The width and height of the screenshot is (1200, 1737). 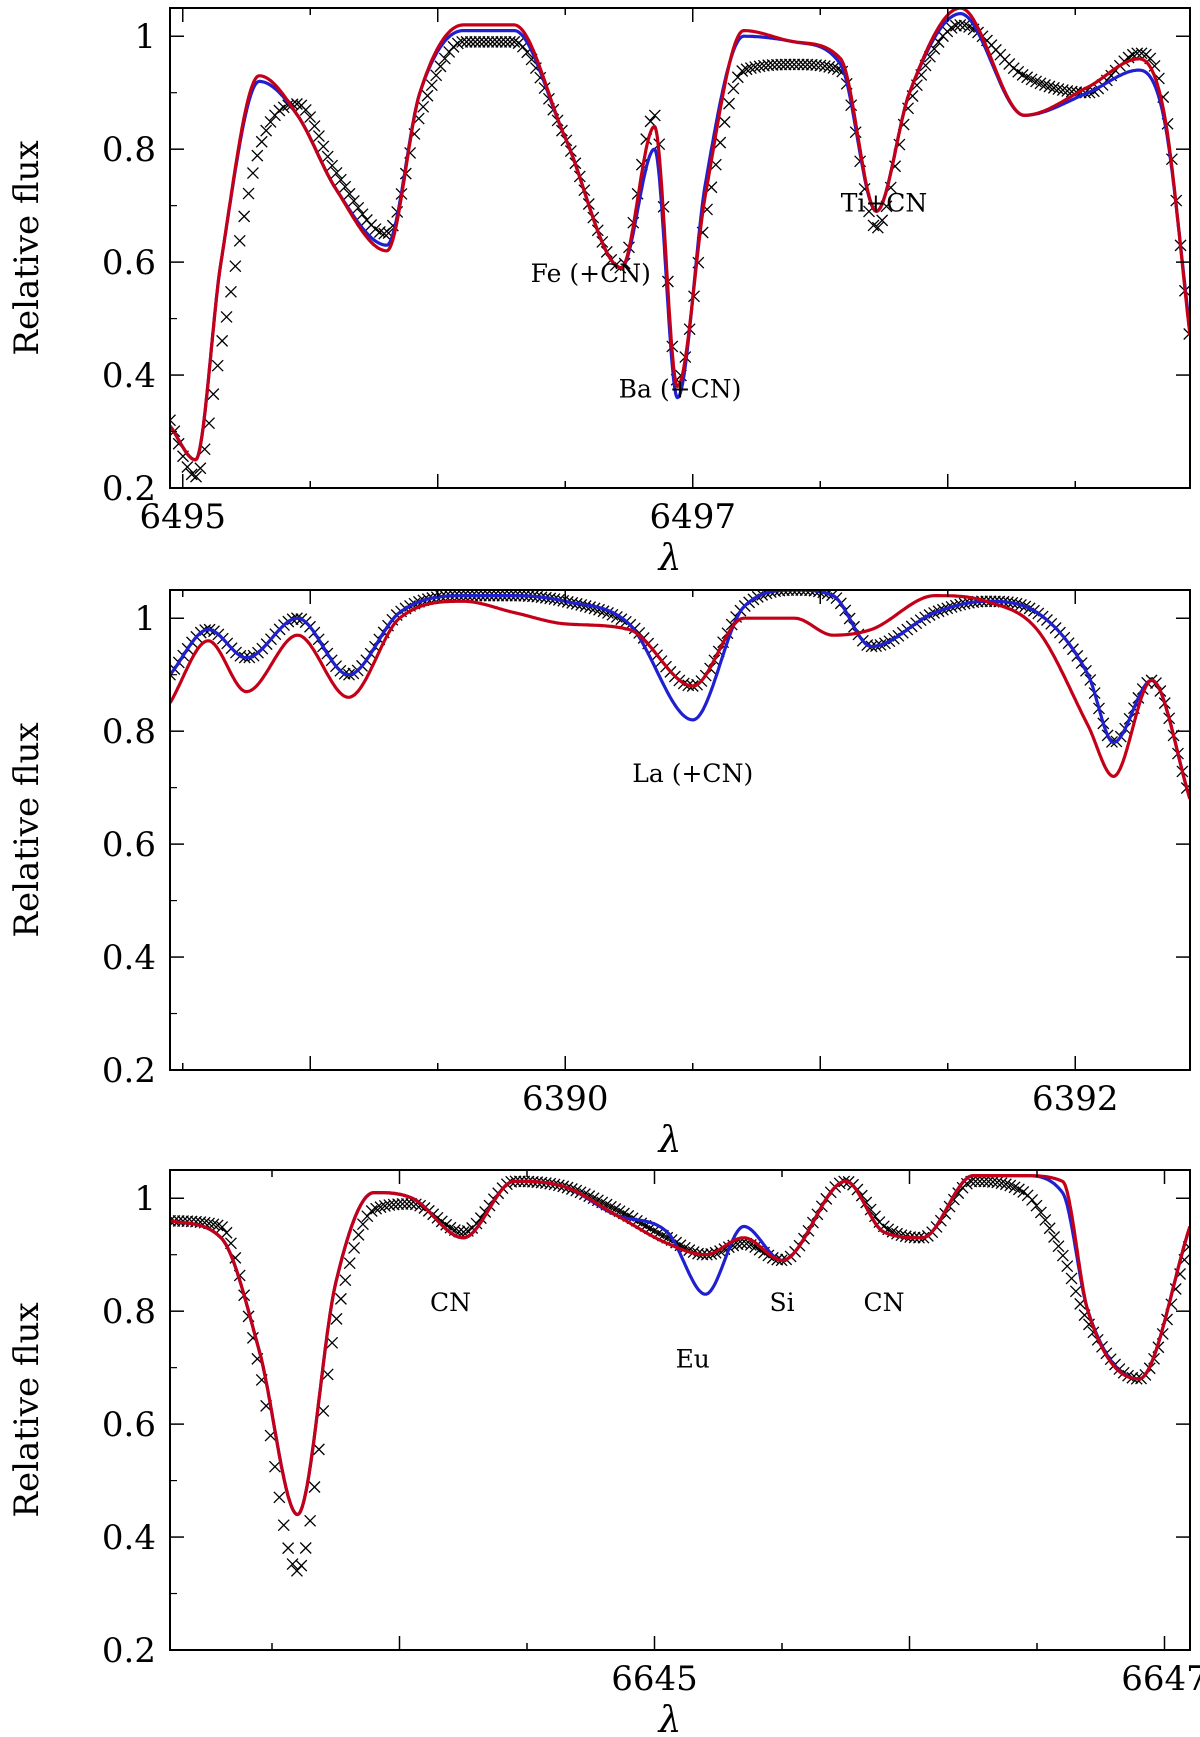 I want to click on line-annotation: Eu, so click(x=693, y=1359).